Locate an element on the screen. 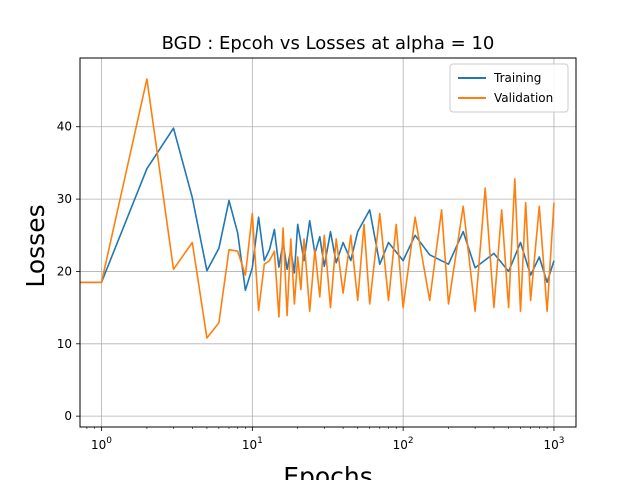  chart-title: BGD : Epcoh vs Losses at alpha = 10 is located at coordinates (328, 43).